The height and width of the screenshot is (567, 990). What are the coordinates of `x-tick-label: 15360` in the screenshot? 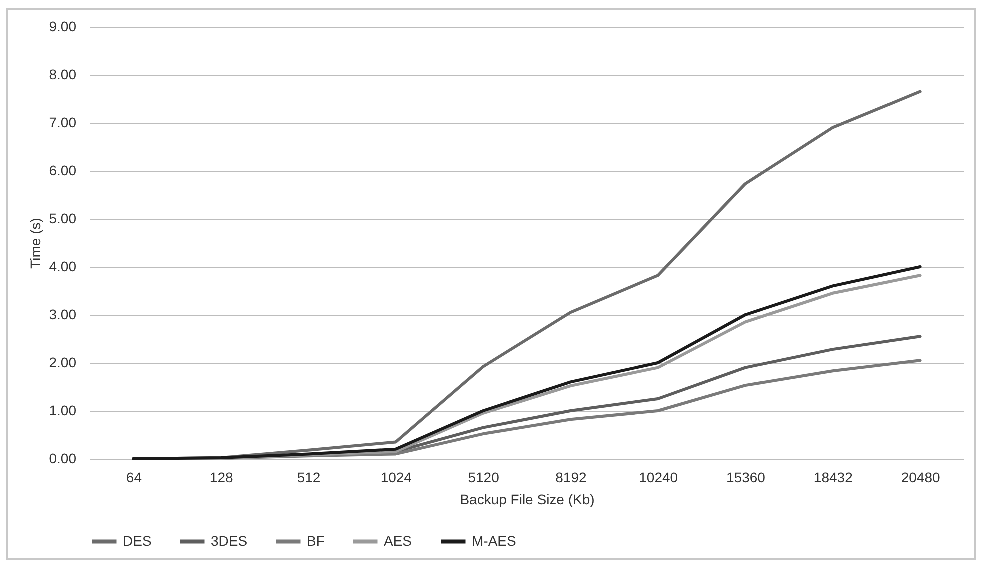 It's located at (746, 478).